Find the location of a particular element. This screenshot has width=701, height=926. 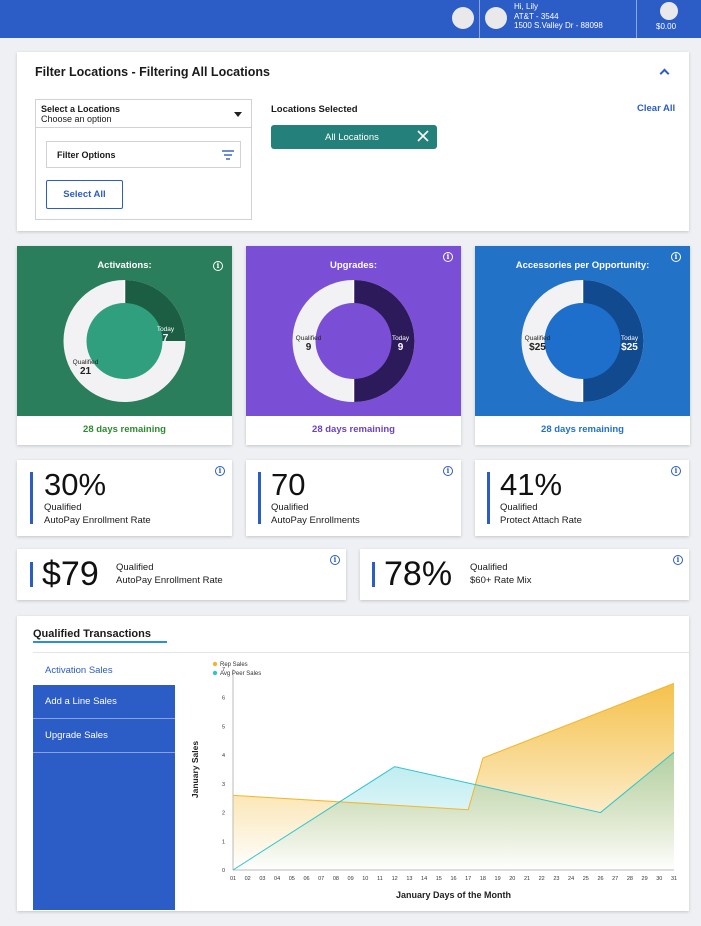

caret-down-icon is located at coordinates (238, 114).